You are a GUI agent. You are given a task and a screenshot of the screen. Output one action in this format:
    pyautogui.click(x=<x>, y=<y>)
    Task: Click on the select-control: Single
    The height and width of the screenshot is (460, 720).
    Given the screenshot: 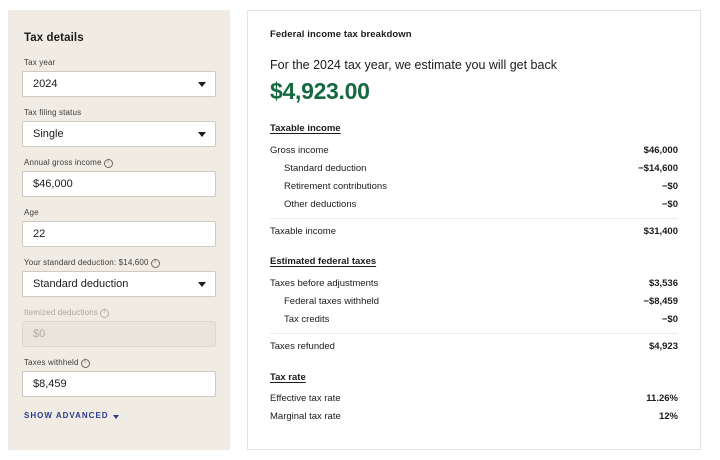 What is the action you would take?
    pyautogui.click(x=119, y=134)
    